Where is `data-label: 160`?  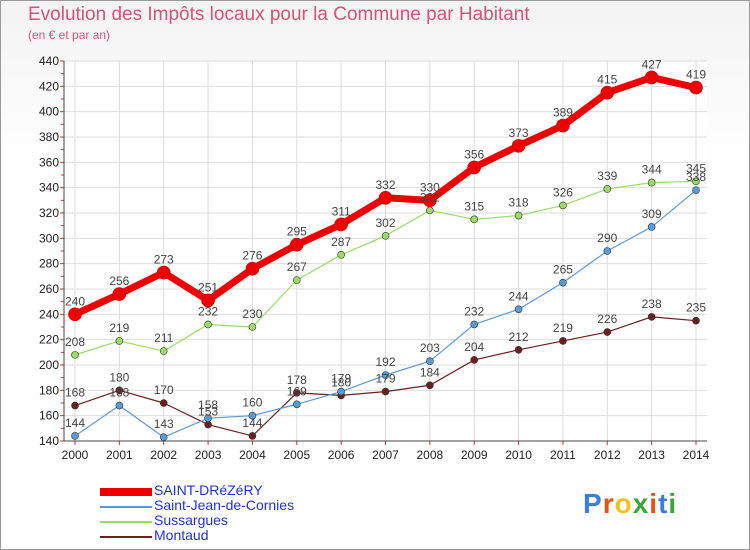
data-label: 160 is located at coordinates (252, 403).